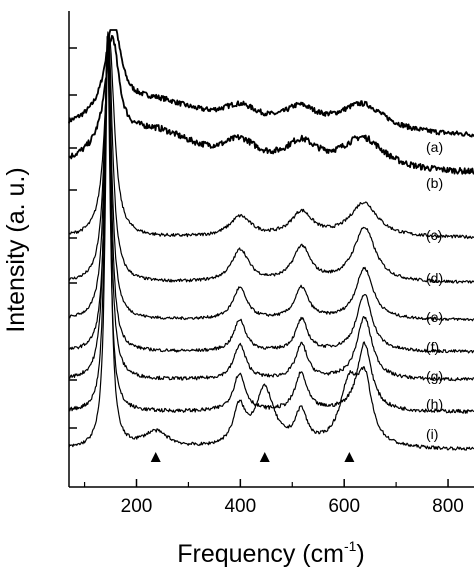  What do you see at coordinates (432, 347) in the screenshot?
I see `series-label-f: (f)` at bounding box center [432, 347].